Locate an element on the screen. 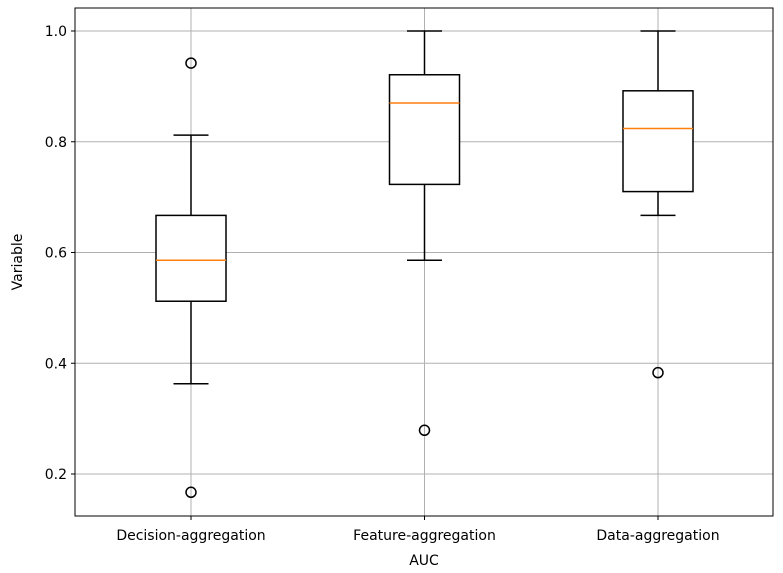 This screenshot has height=573, width=783. y-axis-ticks: 0.2 0.4 0.6 0.8 1.0 is located at coordinates (60, 253).